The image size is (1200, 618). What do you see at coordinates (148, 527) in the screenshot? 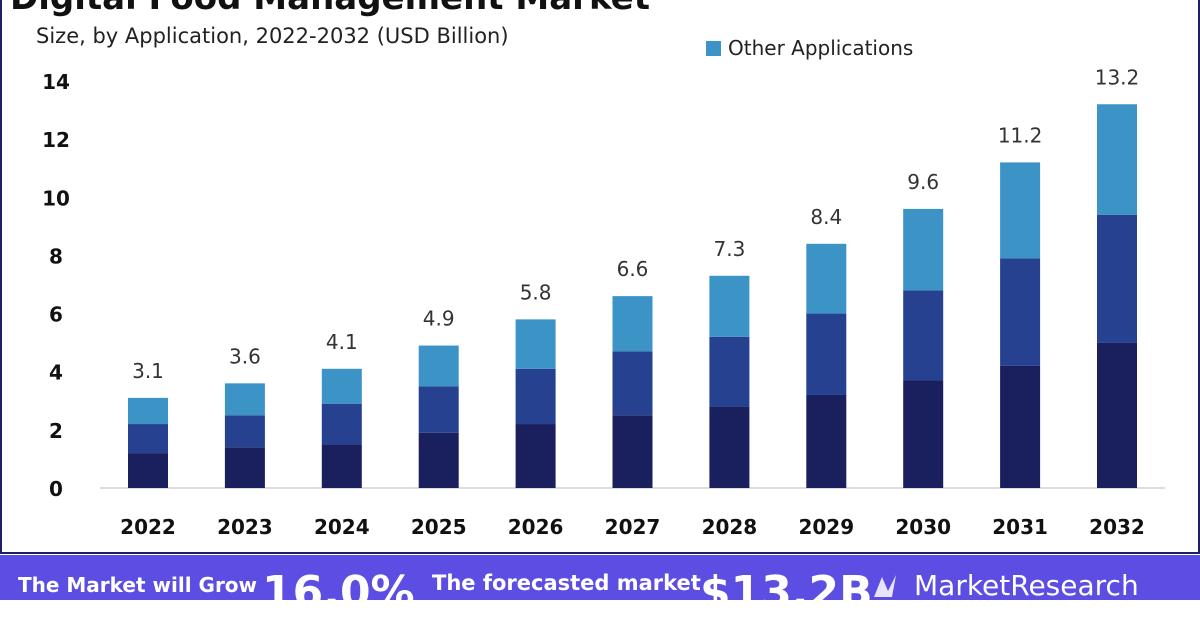
I see `x-tick-label: 2022` at bounding box center [148, 527].